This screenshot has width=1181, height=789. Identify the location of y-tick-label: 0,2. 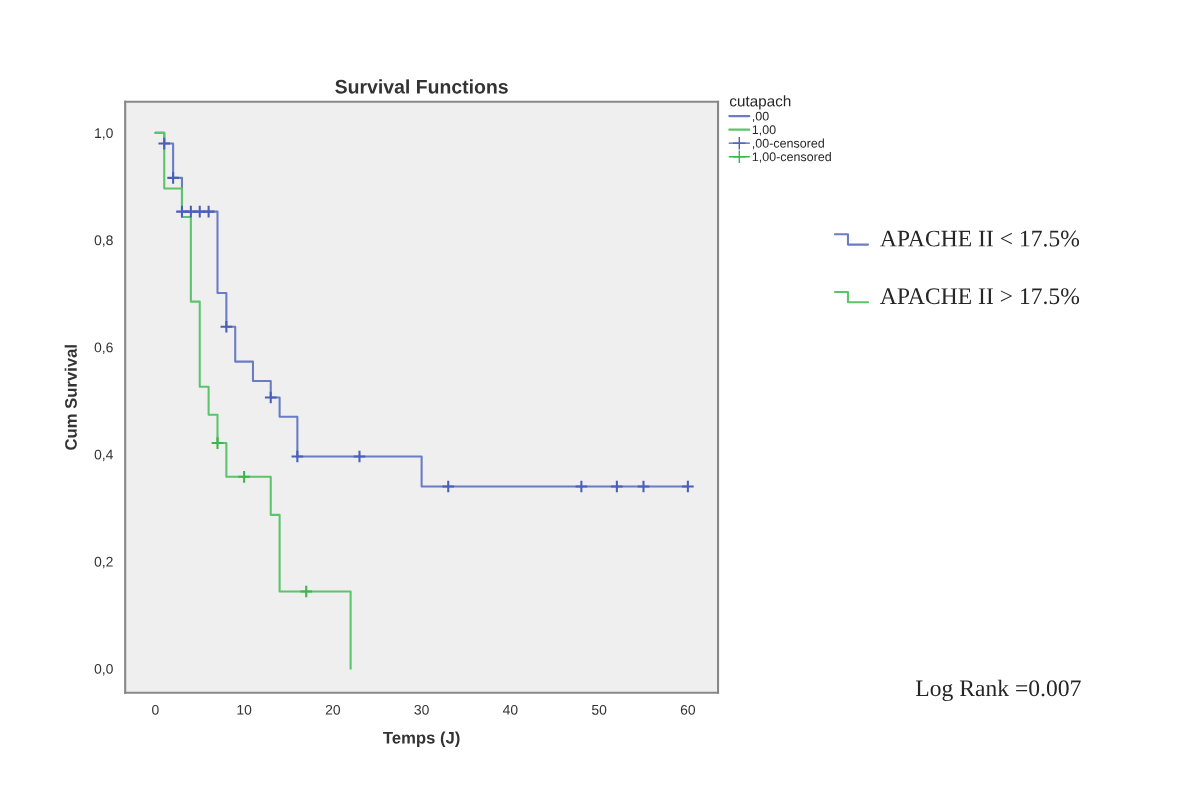
(103, 562).